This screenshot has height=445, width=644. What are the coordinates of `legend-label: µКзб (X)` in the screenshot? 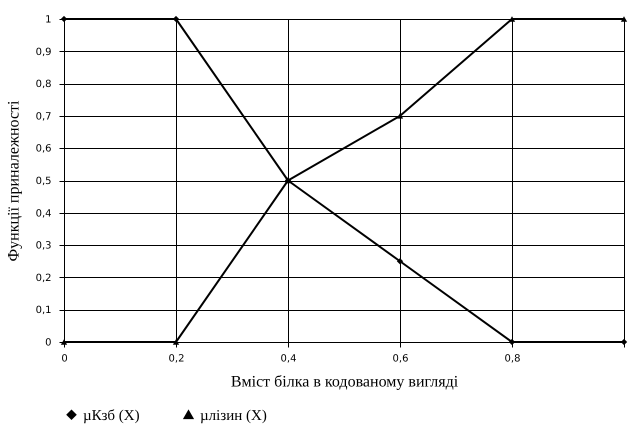 It's located at (111, 416).